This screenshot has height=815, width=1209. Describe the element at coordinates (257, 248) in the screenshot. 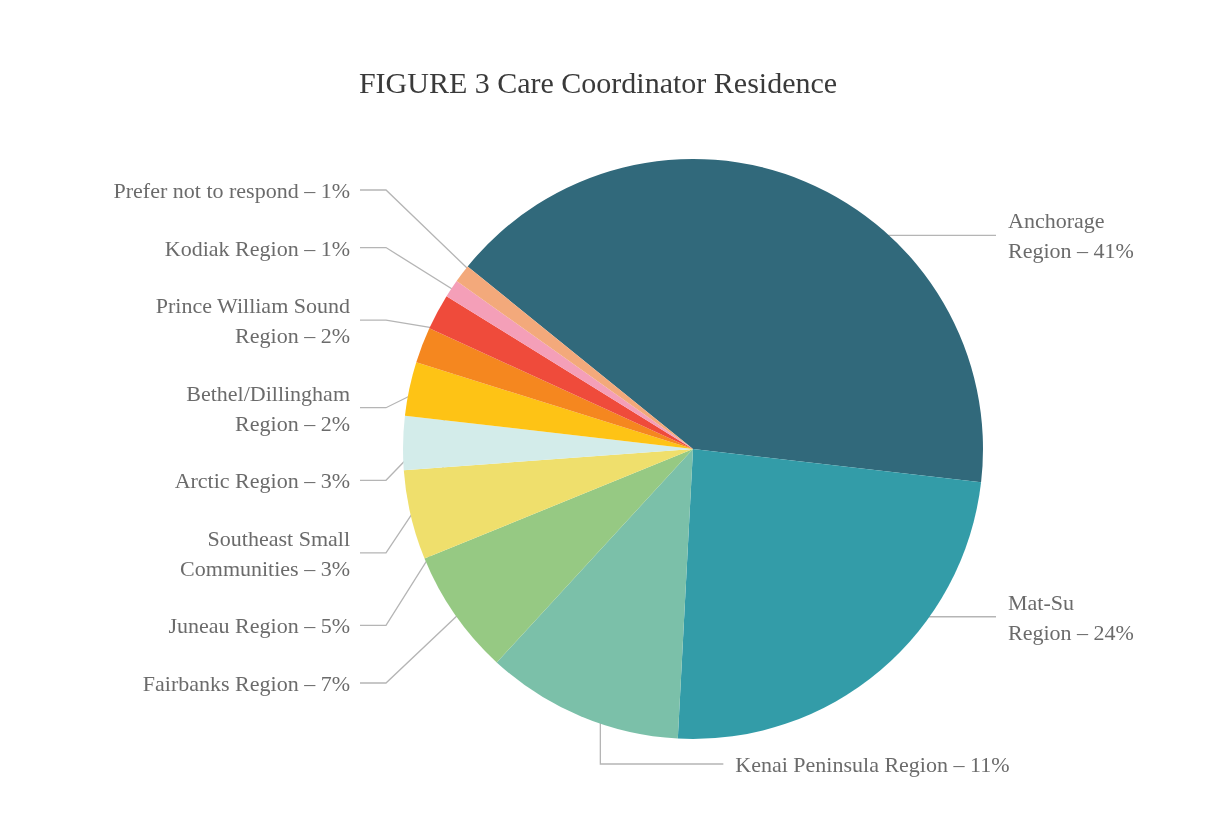

I see `slice-label: Kodiak Region – 1%` at that location.